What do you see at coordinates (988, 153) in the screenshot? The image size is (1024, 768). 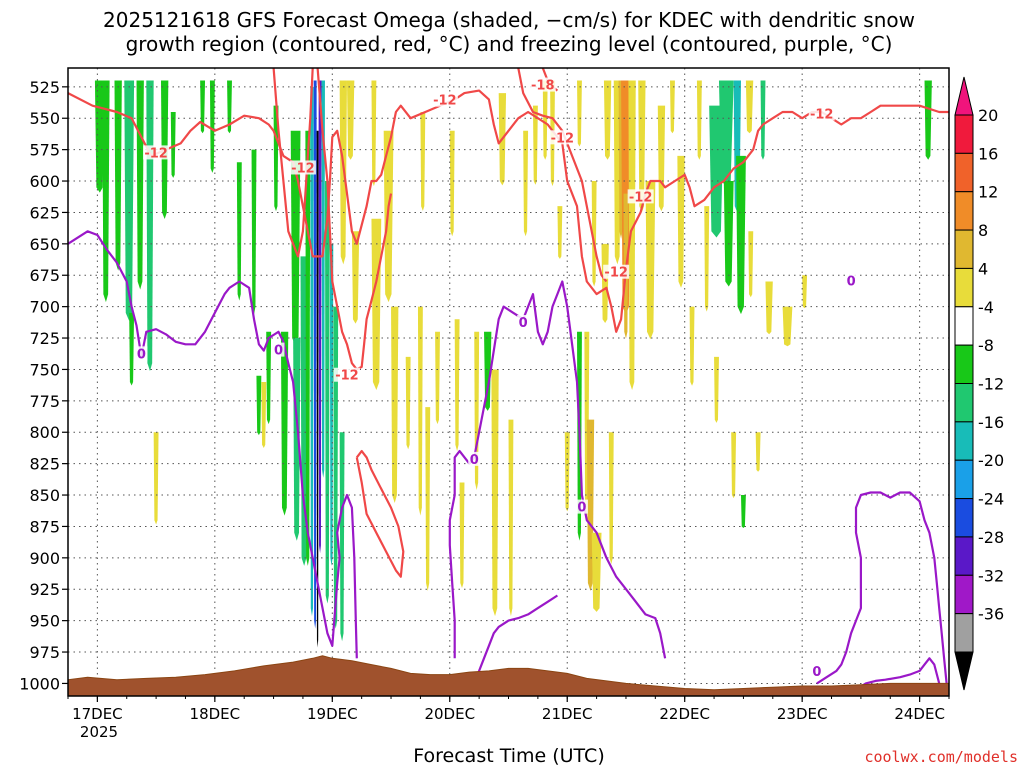 I see `colorbar-label: 16` at bounding box center [988, 153].